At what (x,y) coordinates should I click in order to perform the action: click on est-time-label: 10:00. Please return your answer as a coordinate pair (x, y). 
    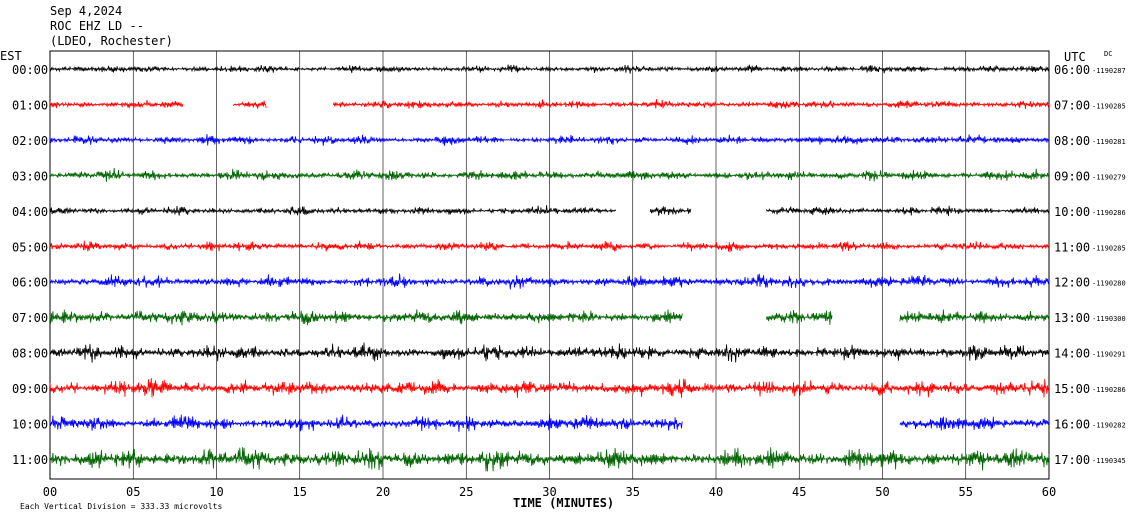
    Looking at the image, I should click on (30, 425).